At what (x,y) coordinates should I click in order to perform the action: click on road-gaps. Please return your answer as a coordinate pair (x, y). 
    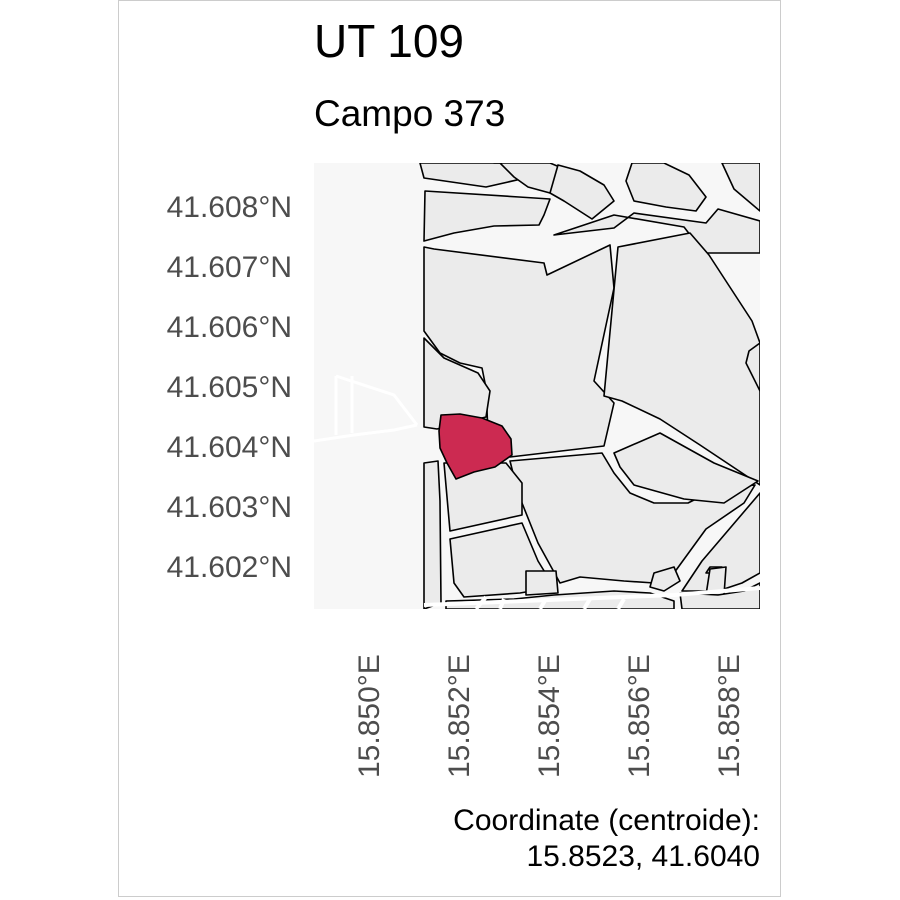
    Looking at the image, I should click on (591, 597).